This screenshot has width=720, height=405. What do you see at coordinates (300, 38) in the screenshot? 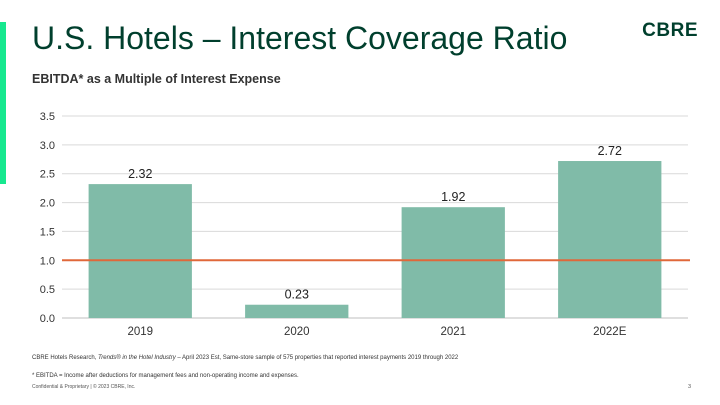
I see `slide-title: U.S. Hotels – Interest Coverage Ratio` at bounding box center [300, 38].